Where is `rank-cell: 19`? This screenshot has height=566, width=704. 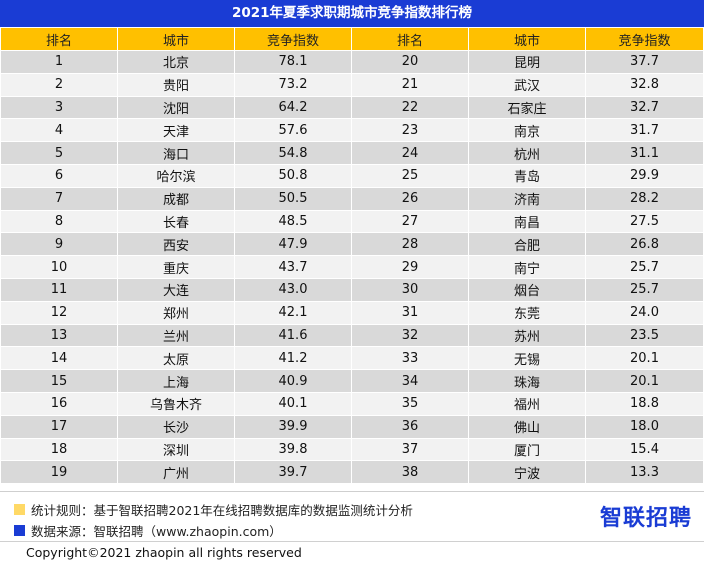
rank-cell: 19 is located at coordinates (59, 472).